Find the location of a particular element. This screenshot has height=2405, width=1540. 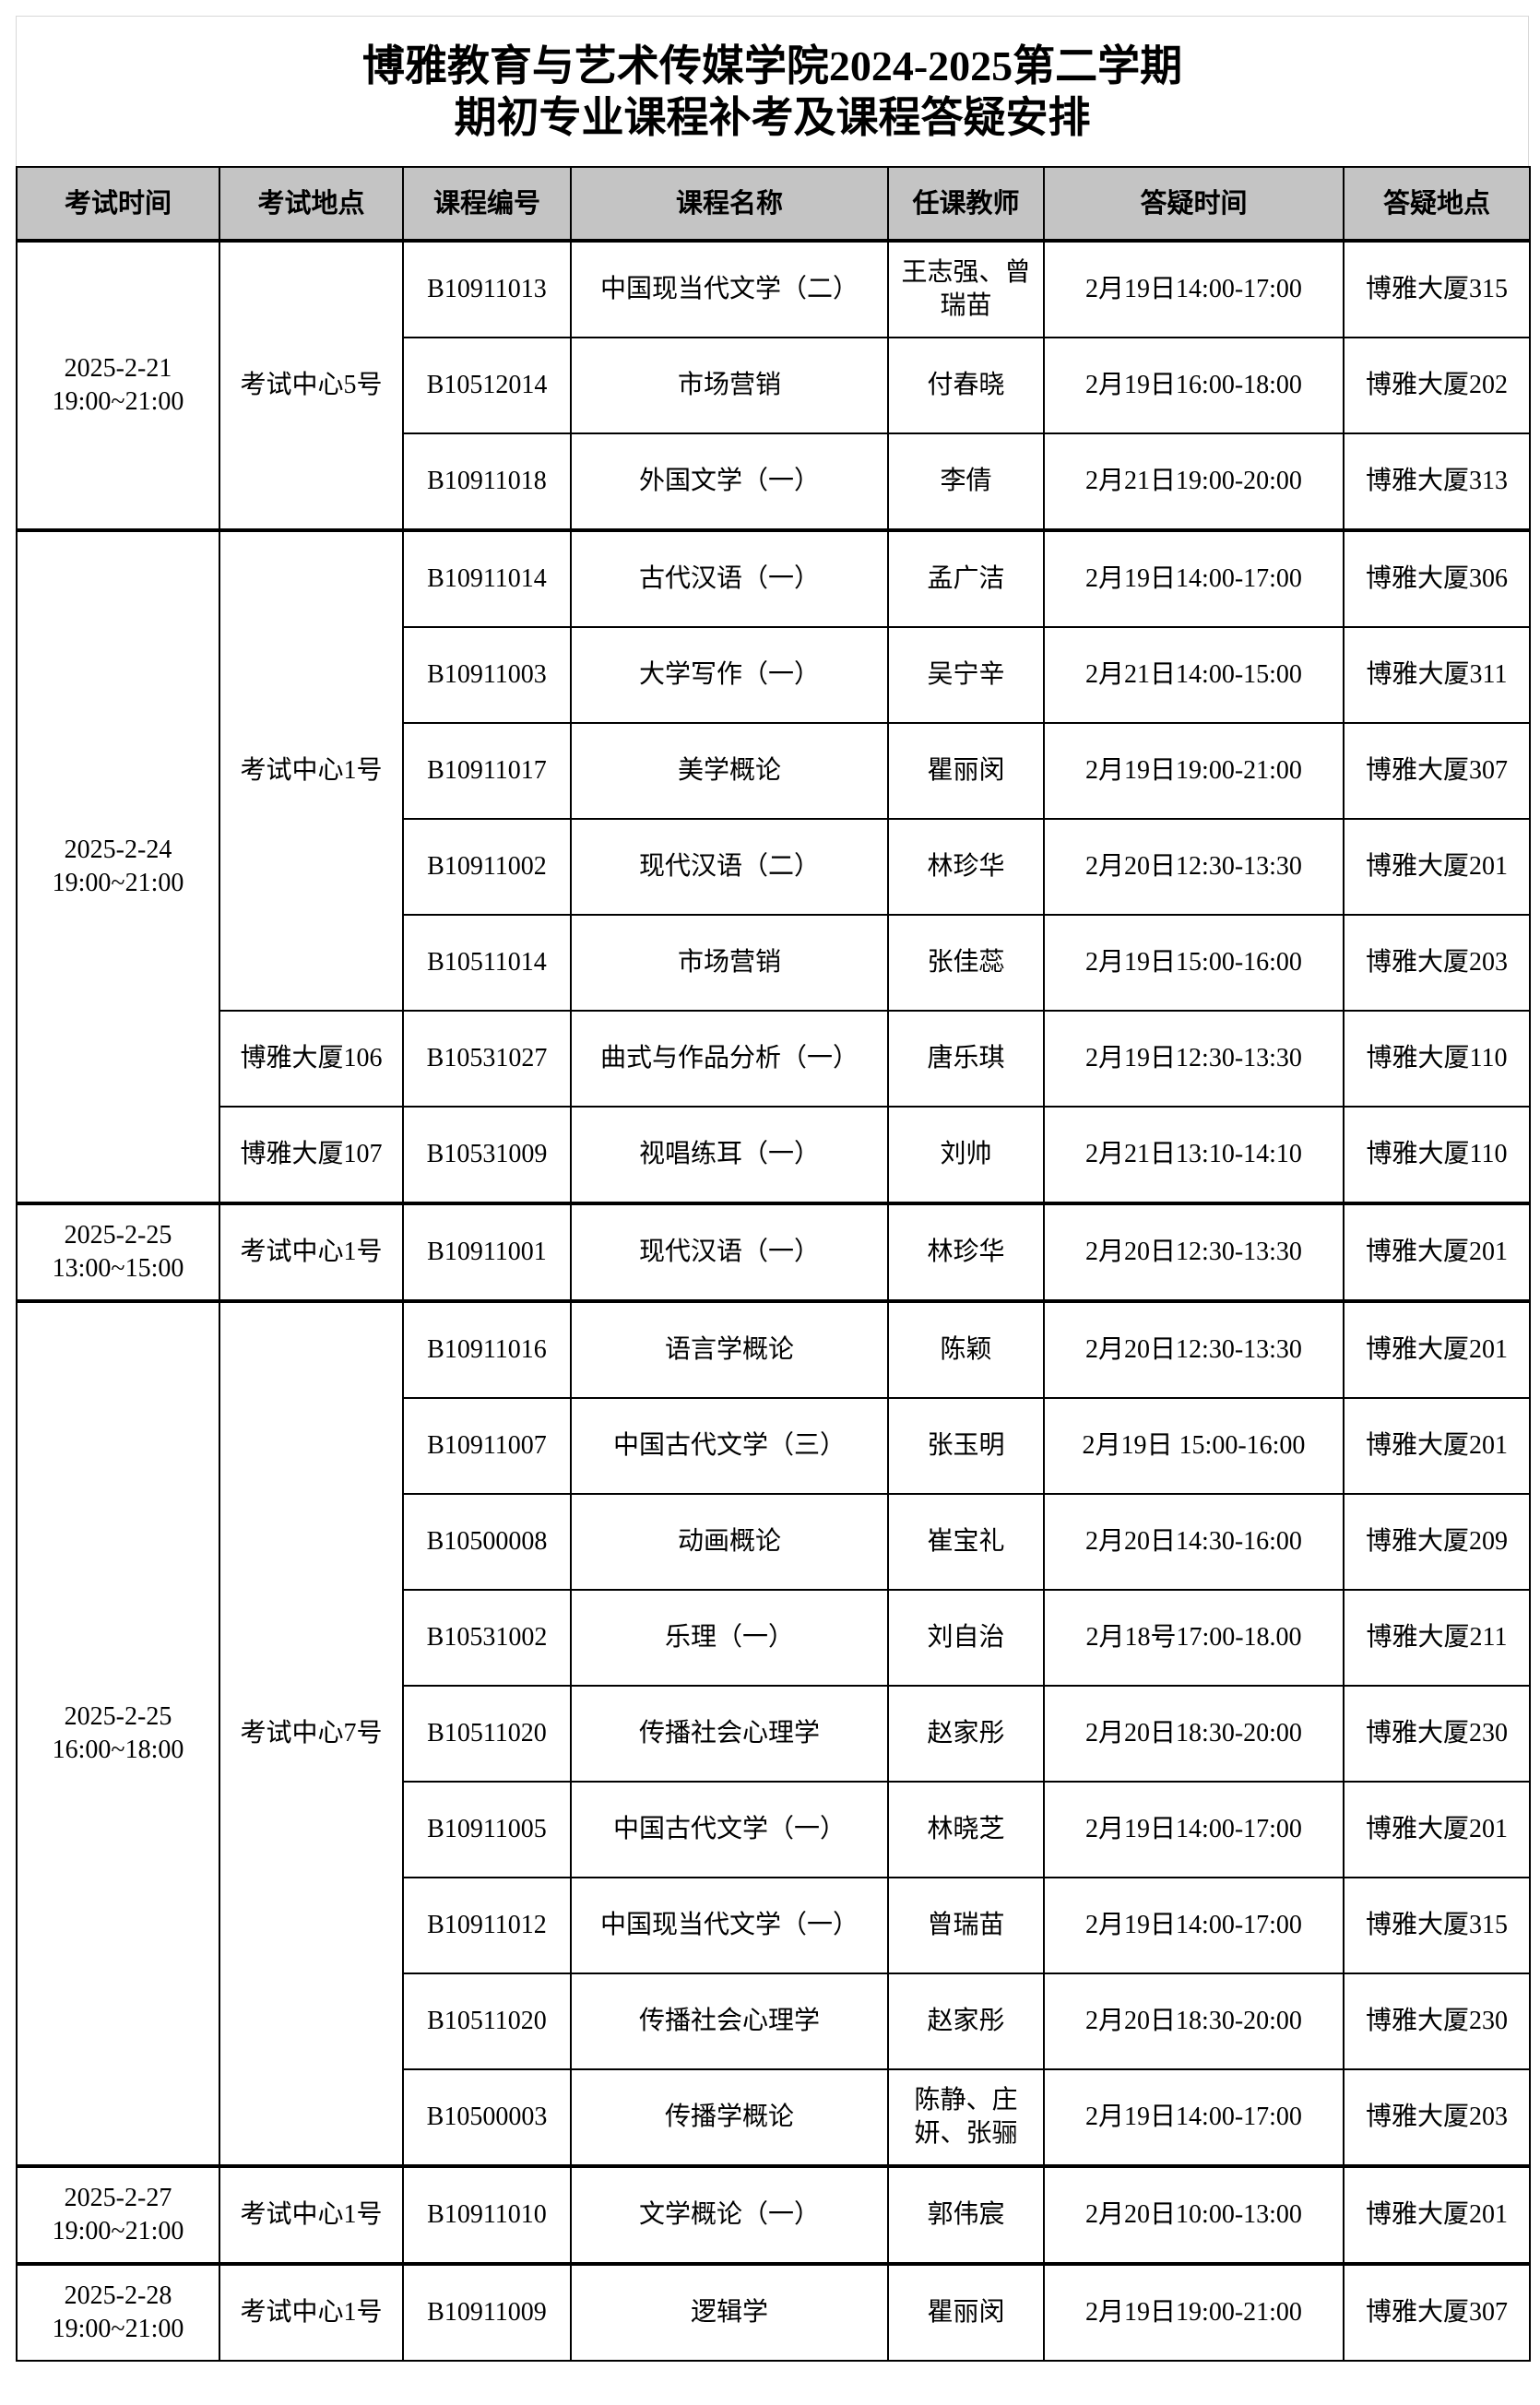

qa-location-cell: 博雅大厦315 is located at coordinates (1437, 288).